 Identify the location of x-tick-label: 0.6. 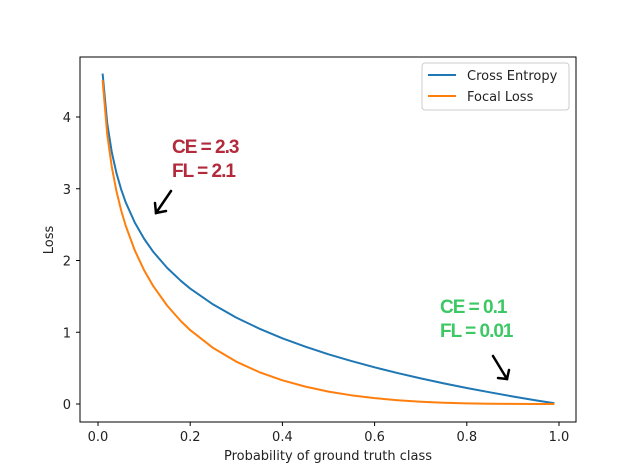
(374, 437).